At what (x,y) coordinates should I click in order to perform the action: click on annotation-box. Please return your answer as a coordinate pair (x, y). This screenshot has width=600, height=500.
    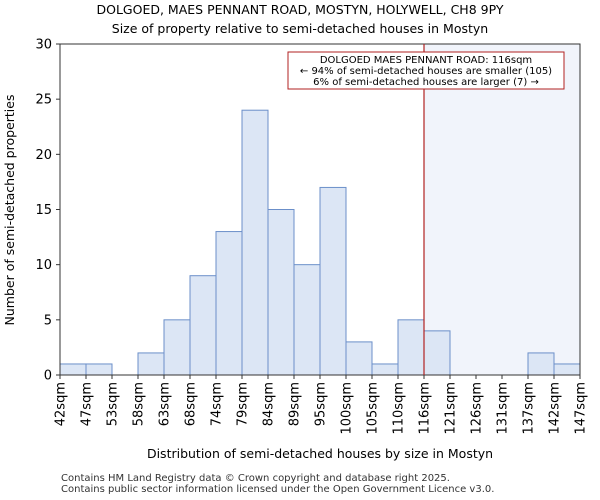
    Looking at the image, I should click on (426, 70).